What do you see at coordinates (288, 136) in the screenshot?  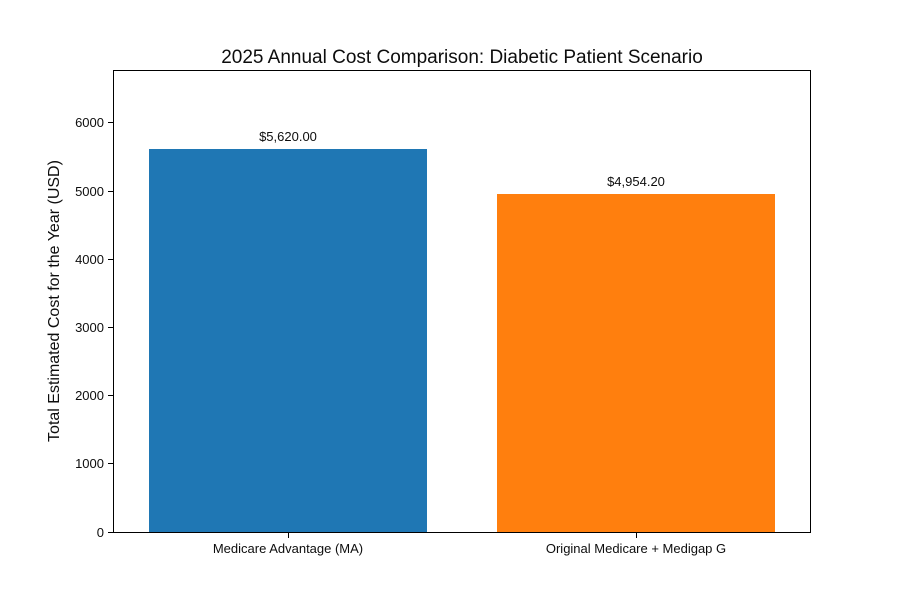 I see `bar-value-label: $5,620.00` at bounding box center [288, 136].